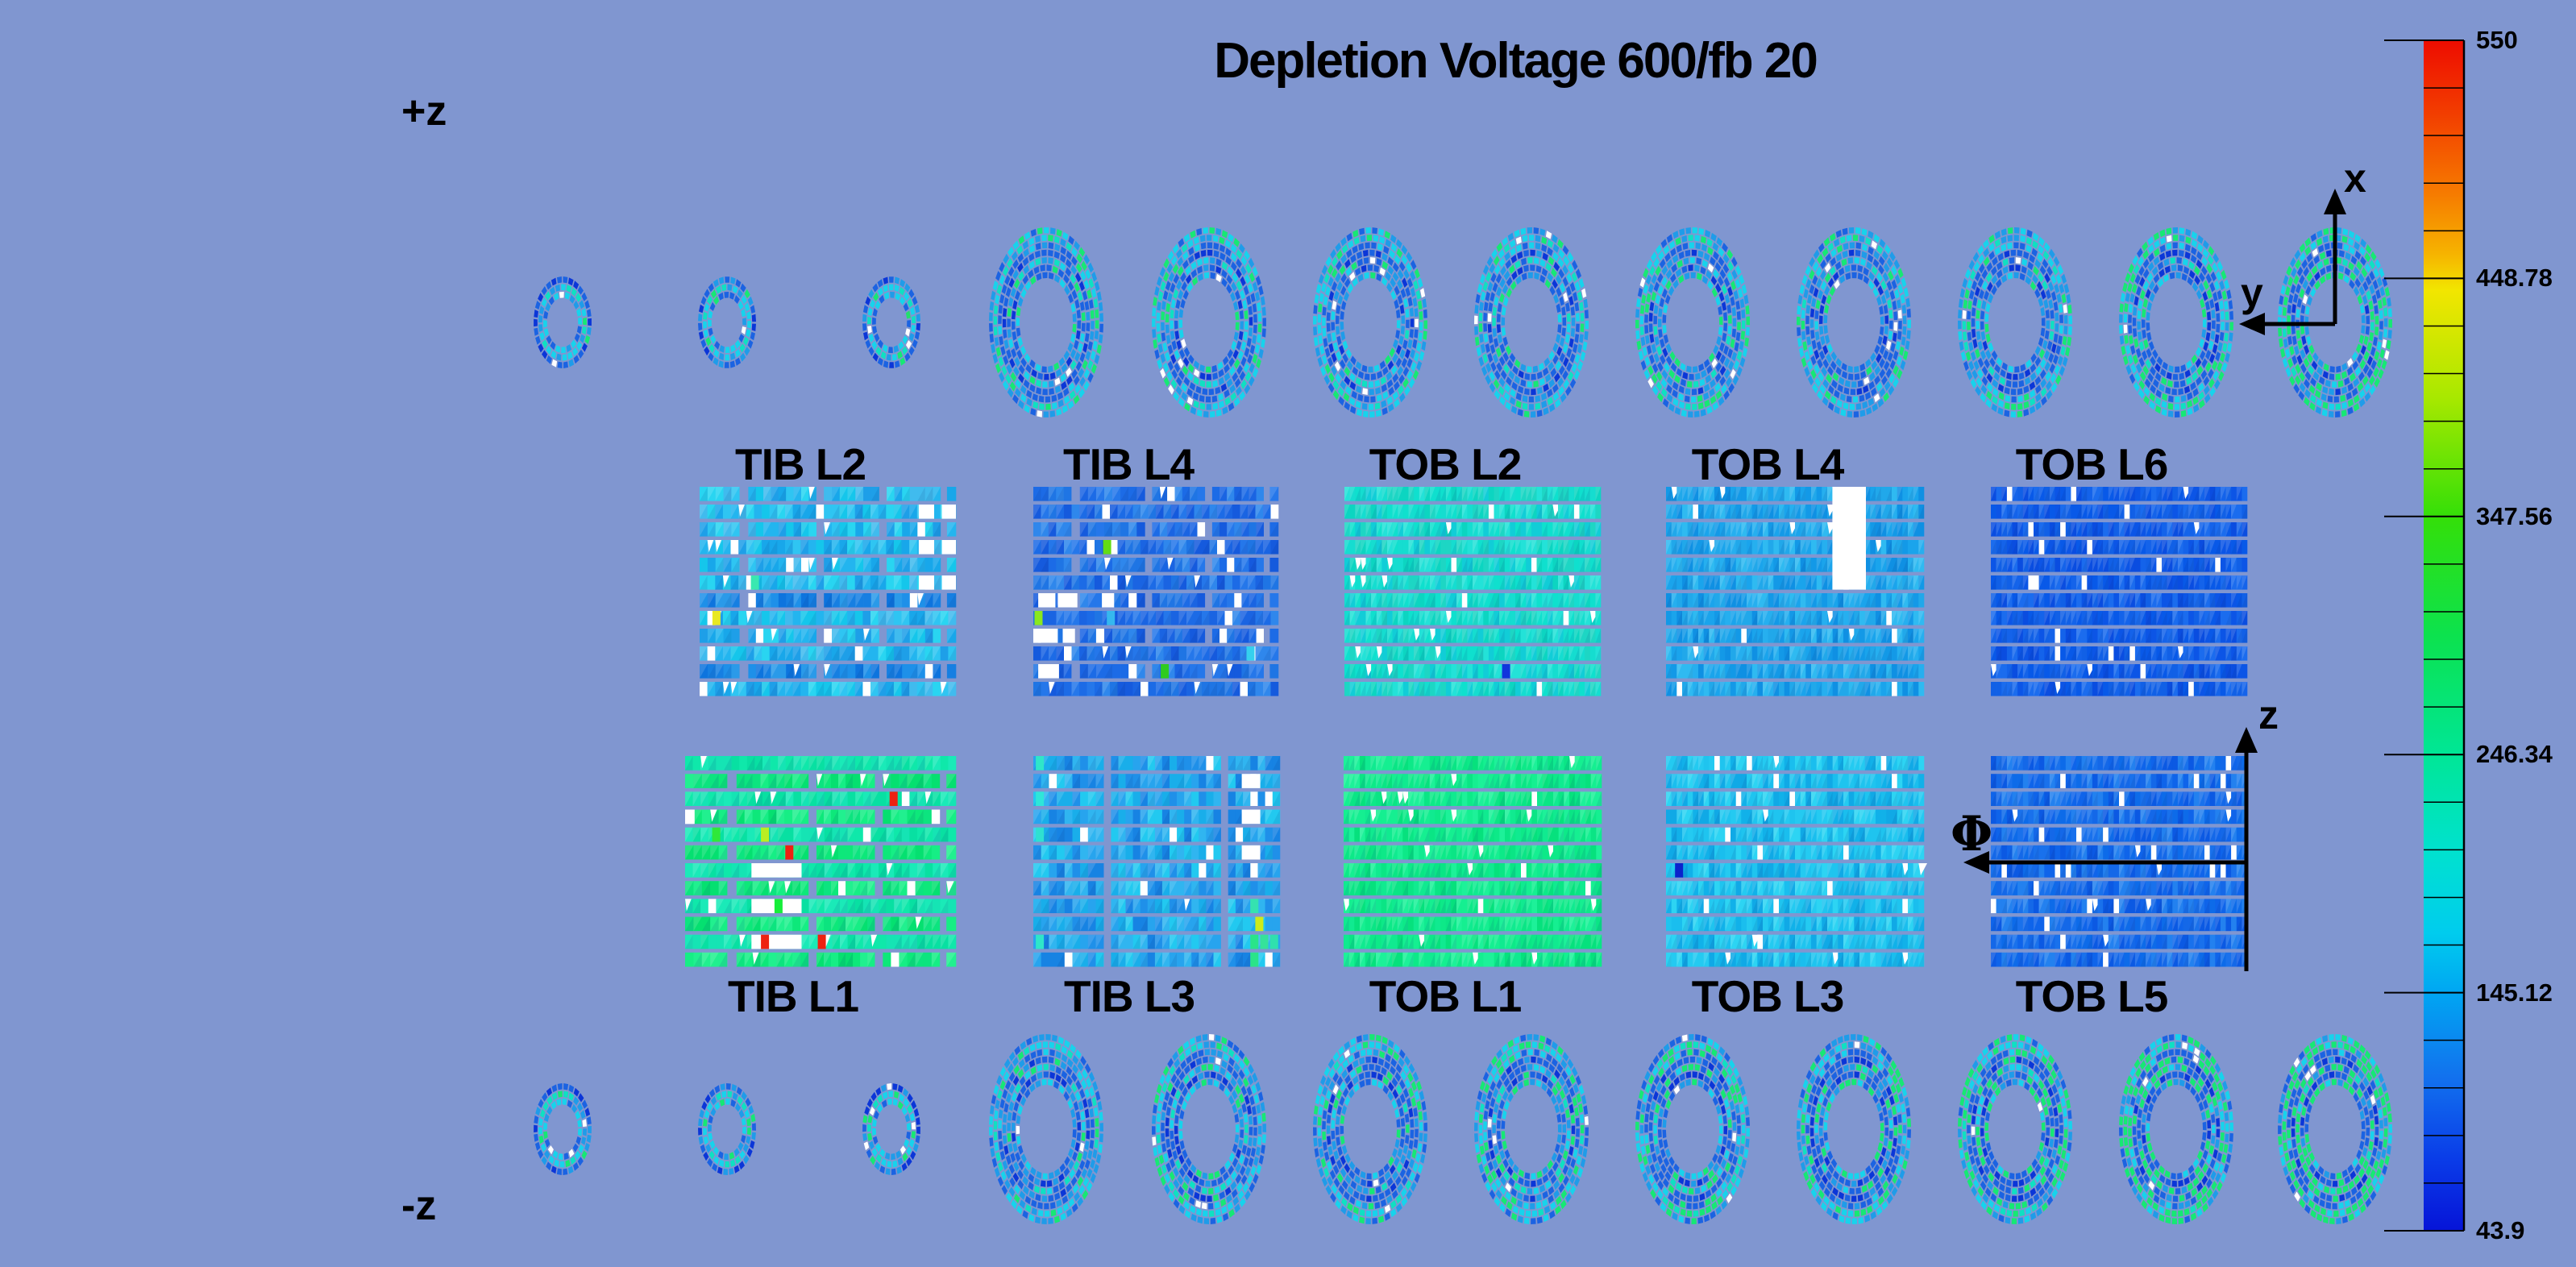 The width and height of the screenshot is (2576, 1267). I want to click on layer-panel-TOB-L2, so click(1473, 591).